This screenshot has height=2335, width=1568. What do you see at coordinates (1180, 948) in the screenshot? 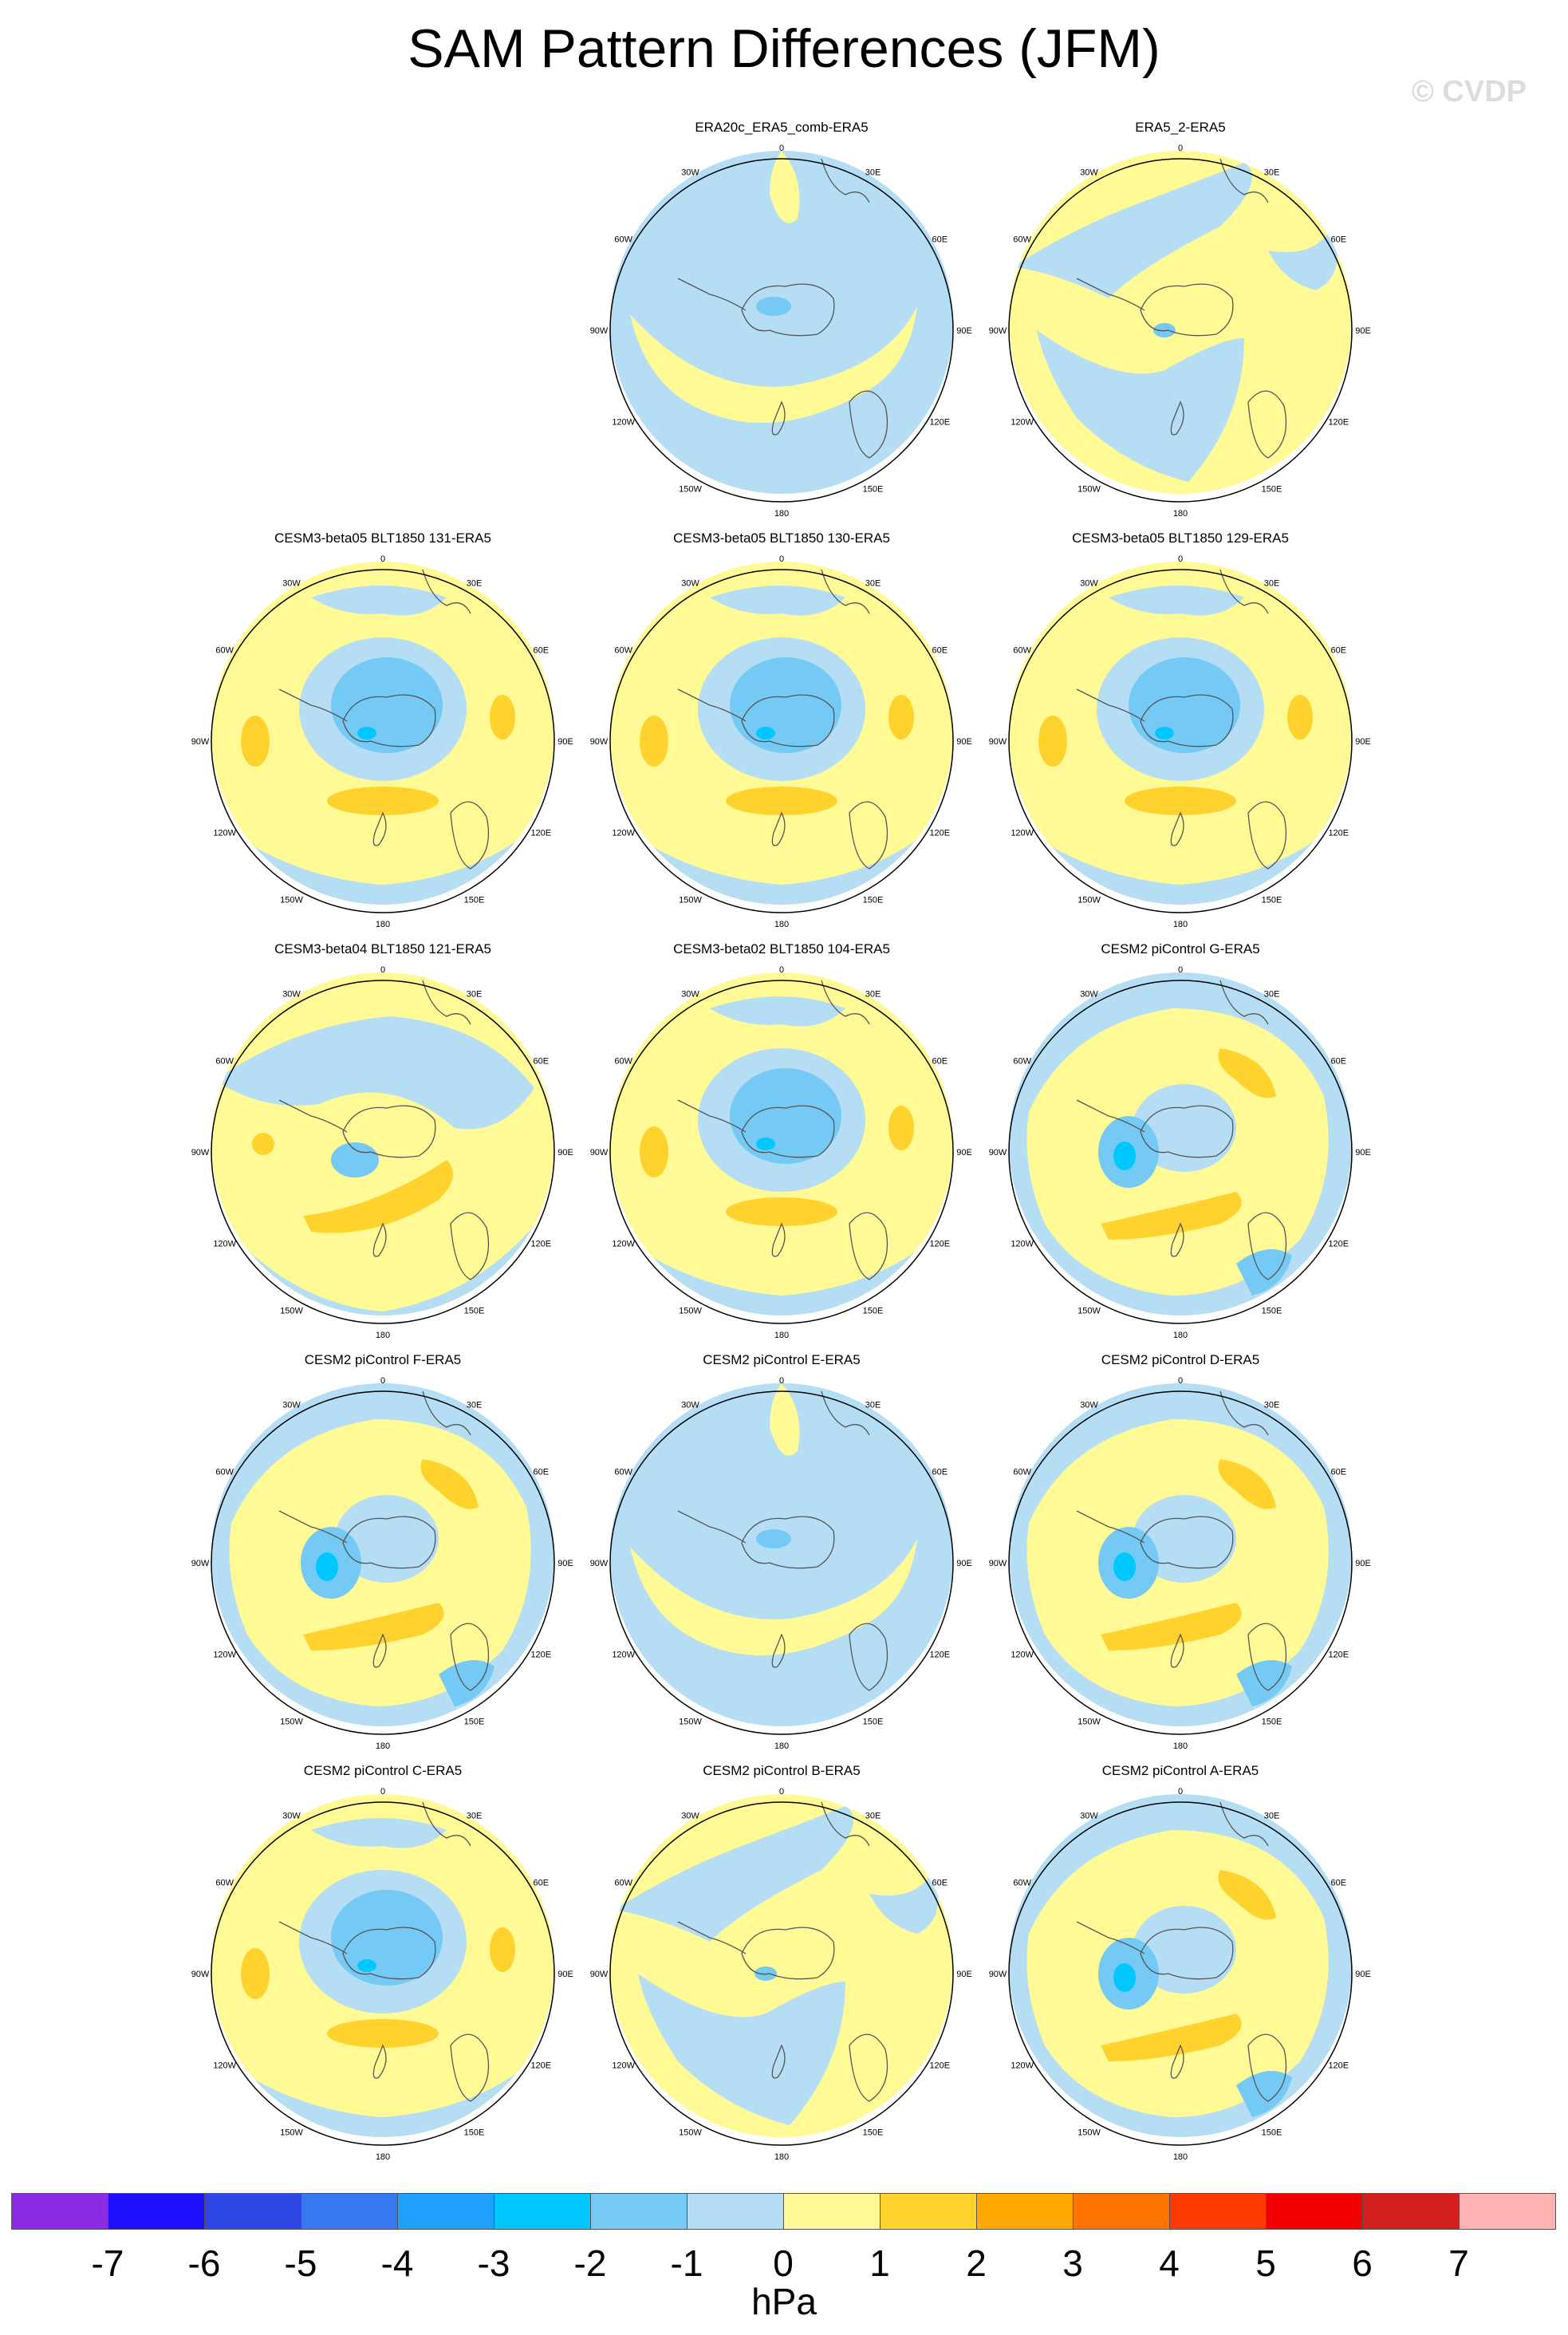
I see `panel-title: CESM2 piControl G-ERA5` at bounding box center [1180, 948].